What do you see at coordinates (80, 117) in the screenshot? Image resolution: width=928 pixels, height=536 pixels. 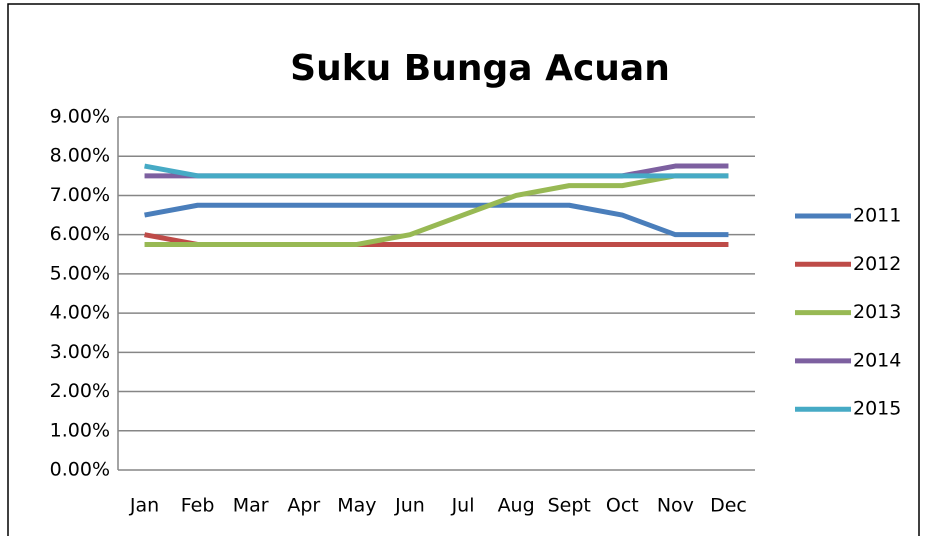 I see `y-tick-label: 9.00%` at bounding box center [80, 117].